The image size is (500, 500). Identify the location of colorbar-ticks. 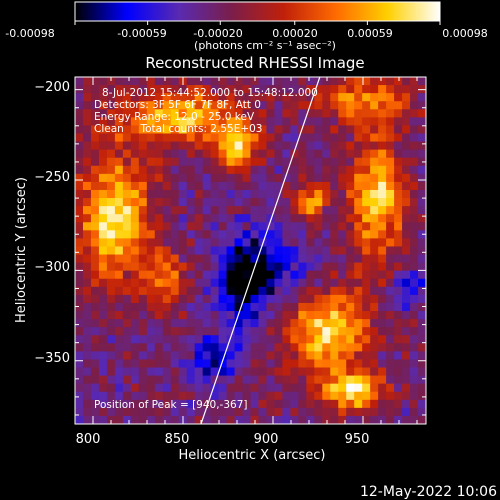
(257, 23).